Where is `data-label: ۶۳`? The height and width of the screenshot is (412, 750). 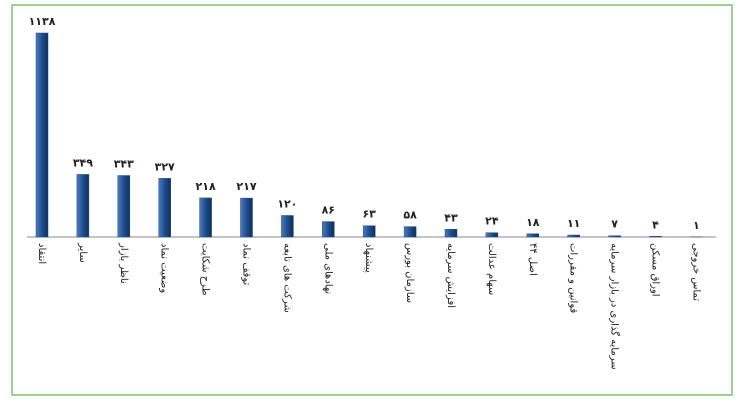
data-label: ۶۳ is located at coordinates (369, 214).